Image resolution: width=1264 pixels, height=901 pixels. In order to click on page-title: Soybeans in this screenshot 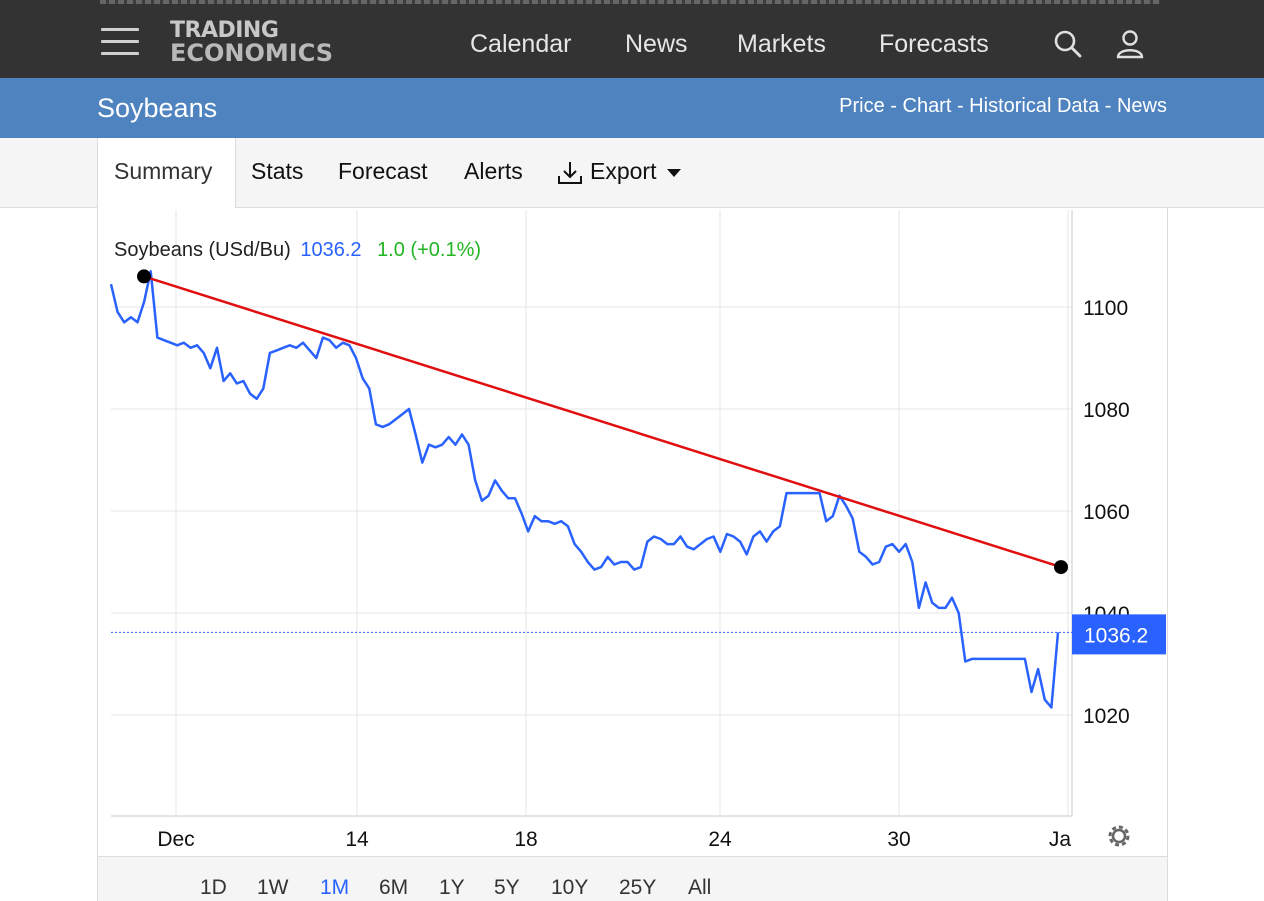, I will do `click(157, 108)`.